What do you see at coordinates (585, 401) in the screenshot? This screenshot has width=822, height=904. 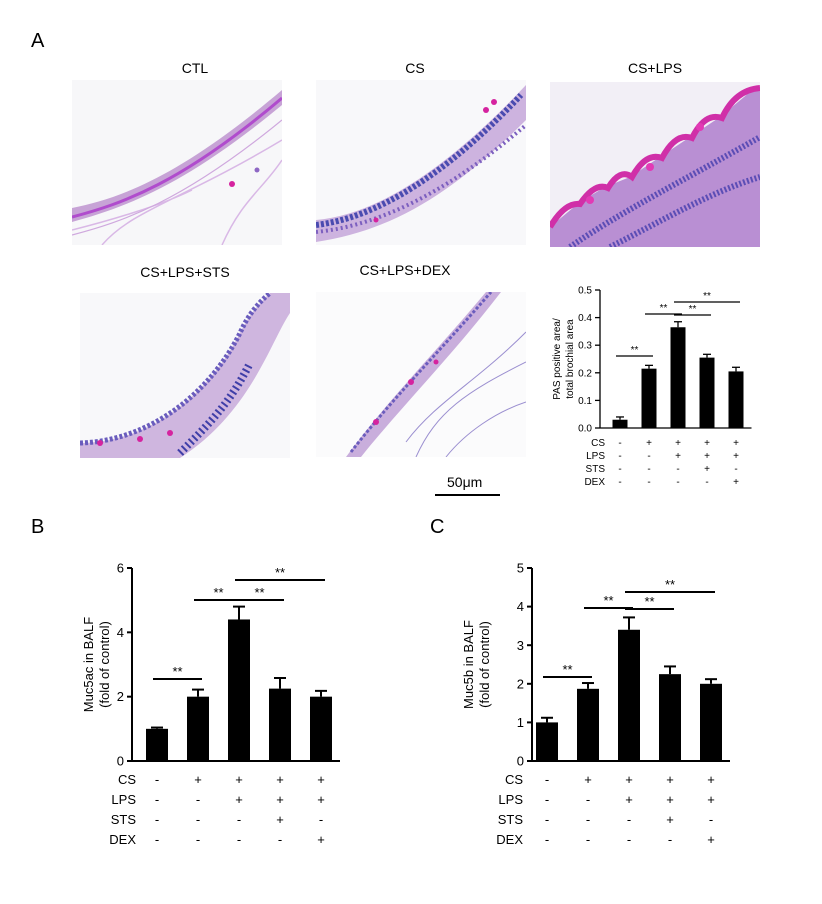 I see `y-tick-label: 0.1` at bounding box center [585, 401].